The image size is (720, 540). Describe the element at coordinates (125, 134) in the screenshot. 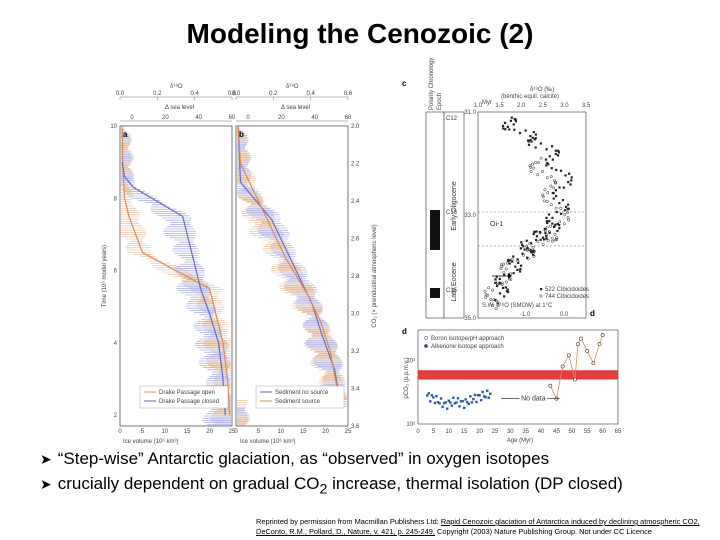

I see `panel-label-a: a` at that location.